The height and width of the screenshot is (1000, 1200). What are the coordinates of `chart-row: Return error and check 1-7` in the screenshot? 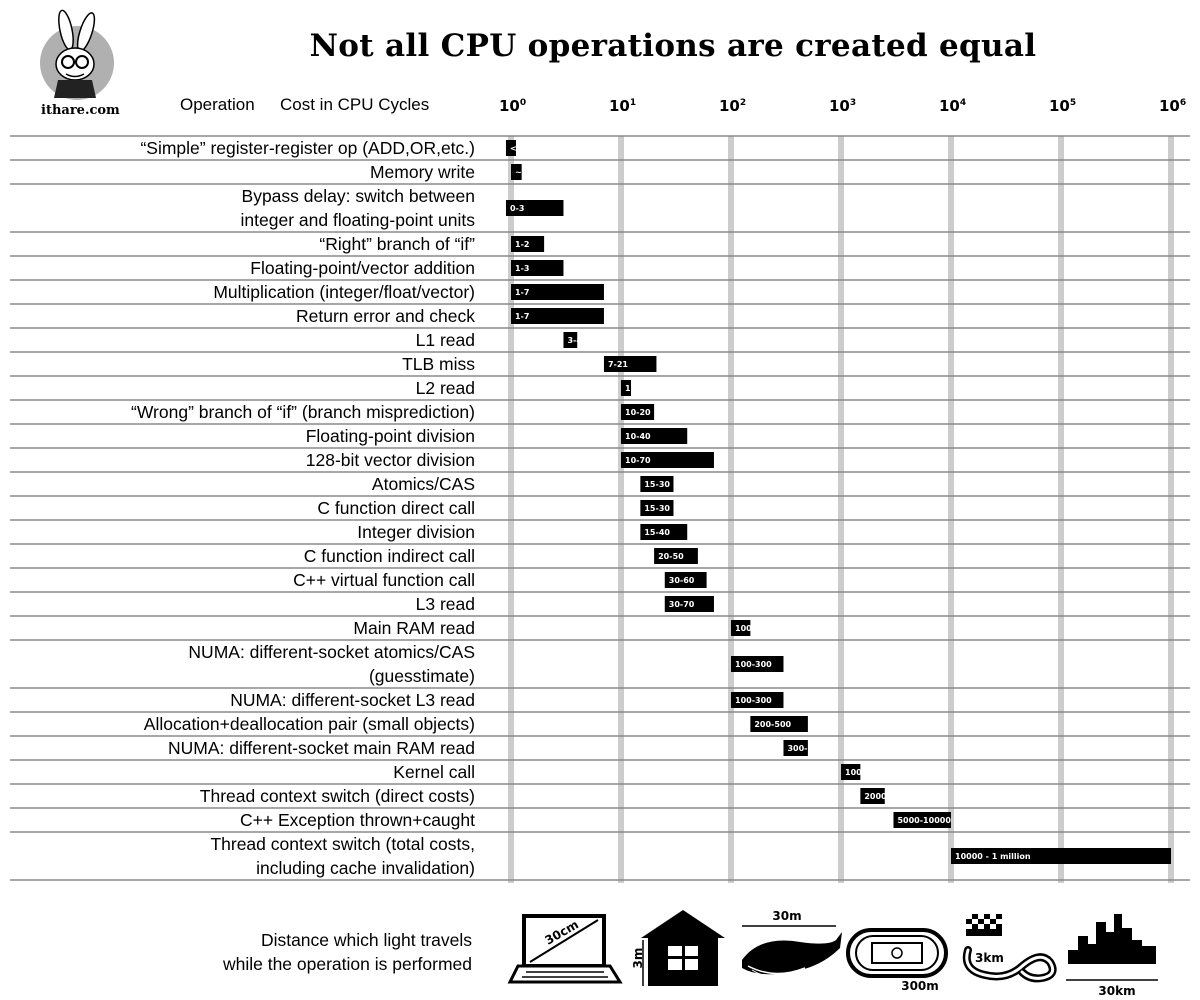 It's located at (450, 316).